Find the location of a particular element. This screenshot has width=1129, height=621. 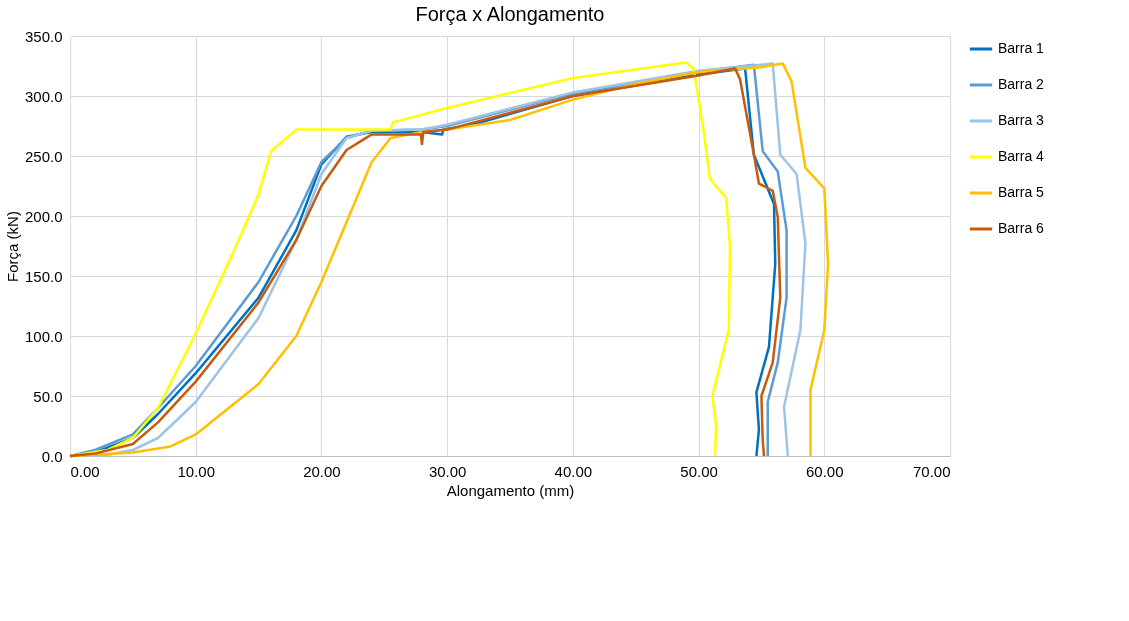

x-tick-label: 20.00 is located at coordinates (322, 471).